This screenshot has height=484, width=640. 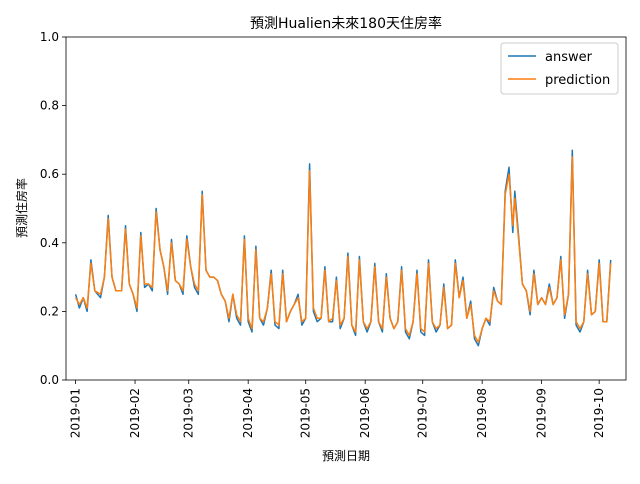 What do you see at coordinates (599, 413) in the screenshot?
I see `x-tick-label: 2019-10` at bounding box center [599, 413].